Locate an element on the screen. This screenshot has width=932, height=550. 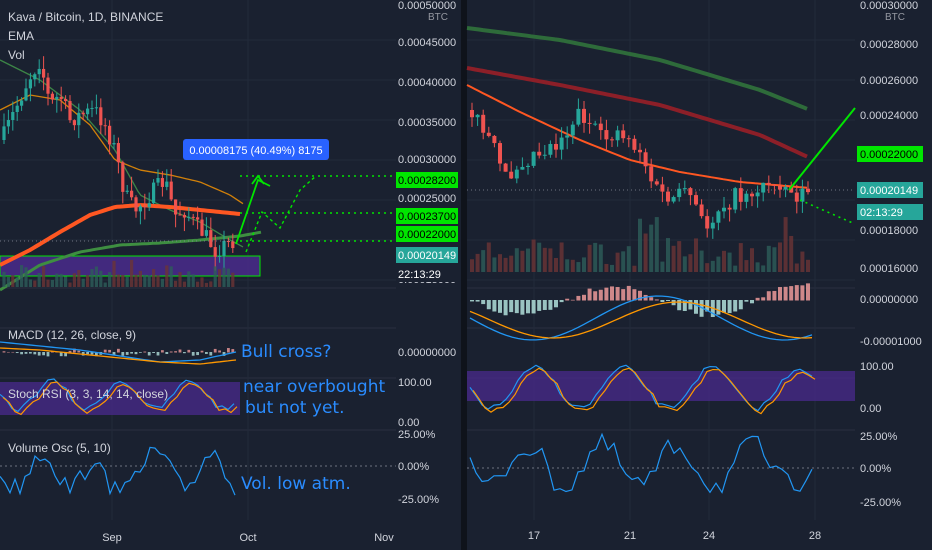
right-price-axis-label: 0.00018000 is located at coordinates (889, 231).